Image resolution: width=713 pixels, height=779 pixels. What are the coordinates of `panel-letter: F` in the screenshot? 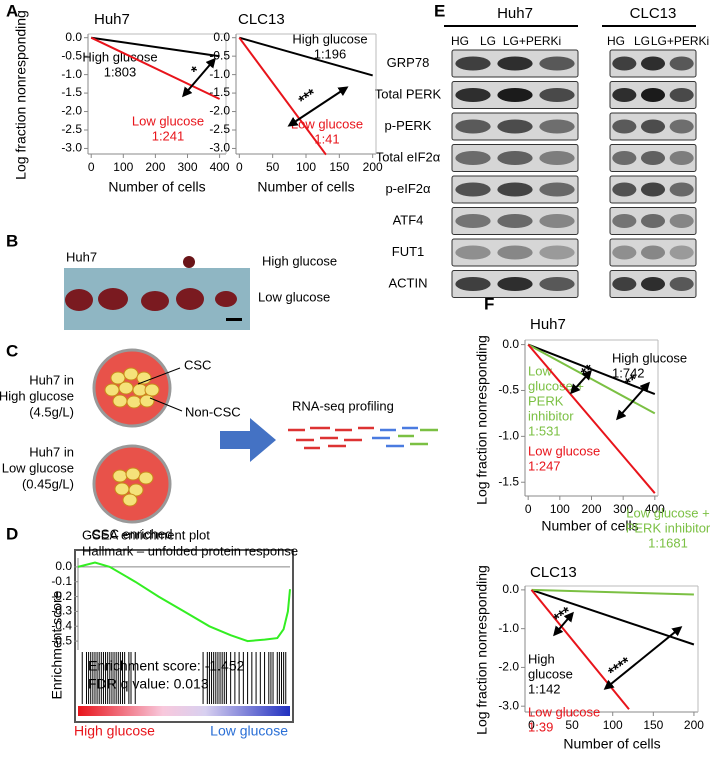 It's located at (489, 303).